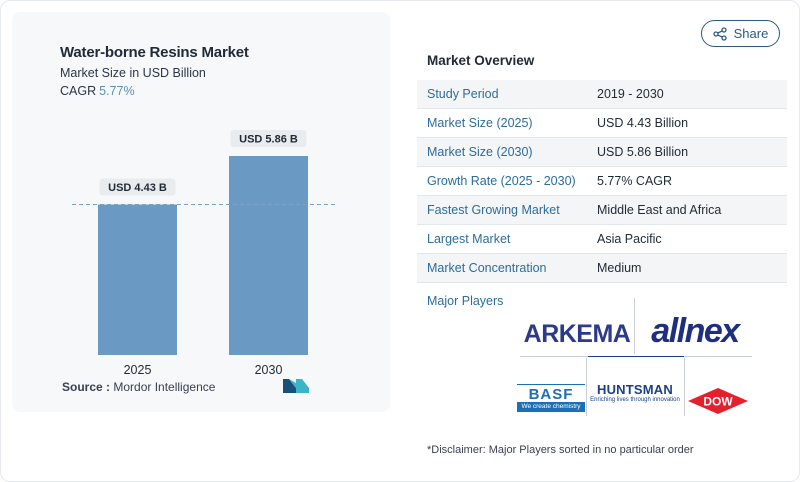 This screenshot has height=482, width=800. Describe the element at coordinates (751, 33) in the screenshot. I see `share-label: Share` at that location.